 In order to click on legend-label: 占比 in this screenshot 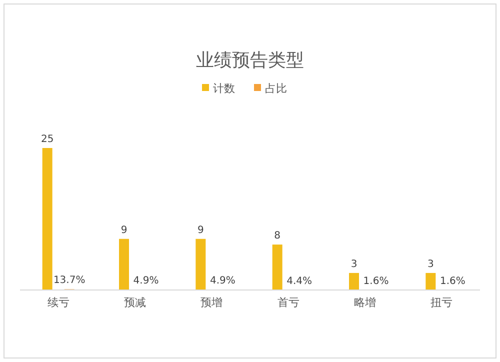, I will do `click(276, 88)`.